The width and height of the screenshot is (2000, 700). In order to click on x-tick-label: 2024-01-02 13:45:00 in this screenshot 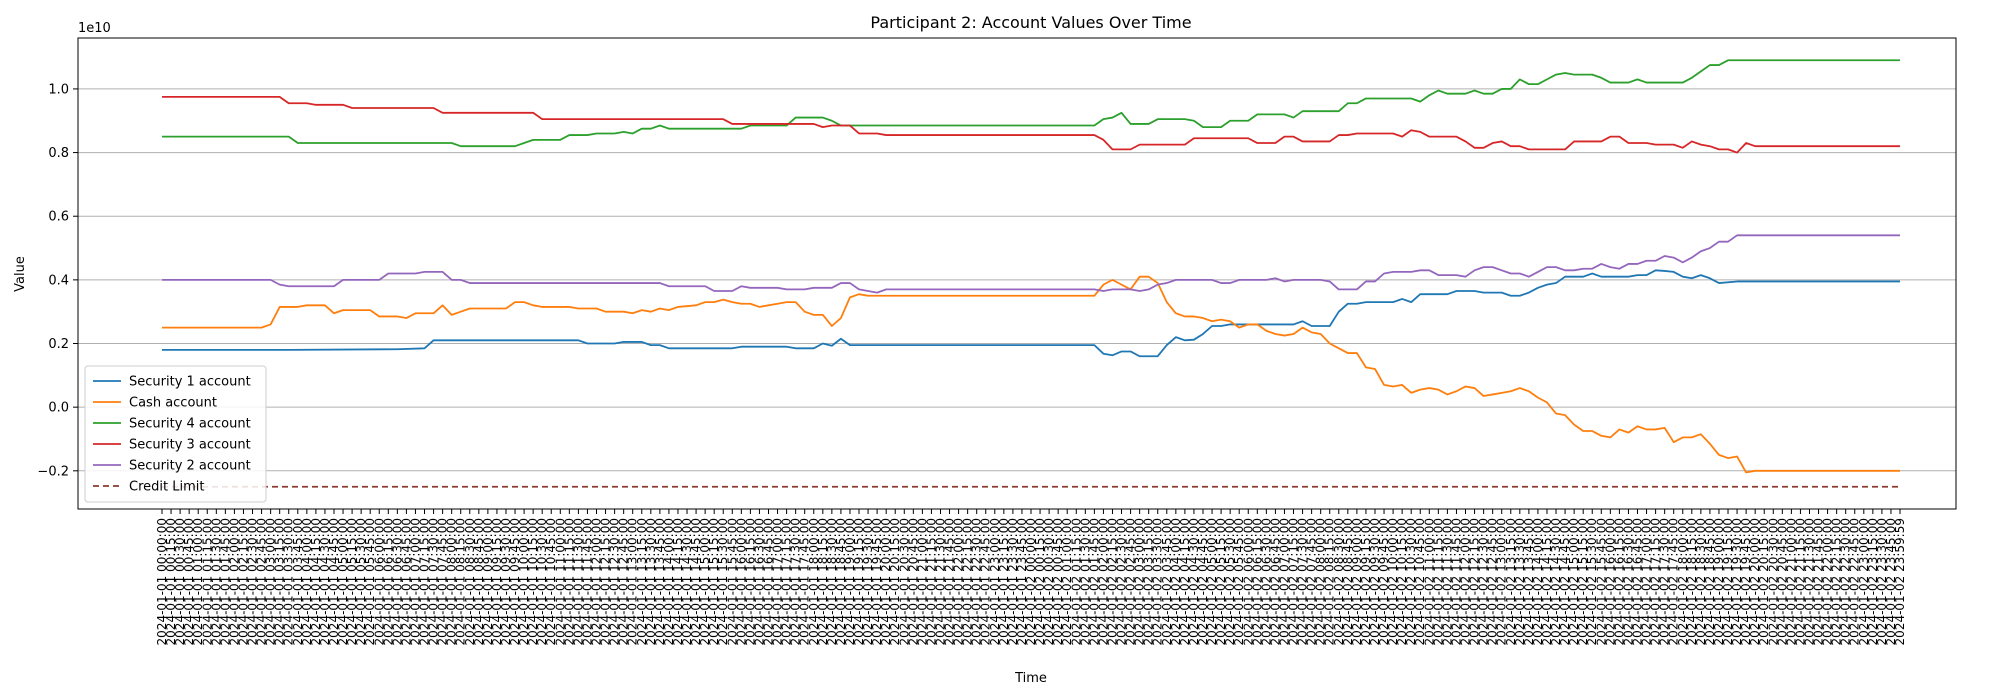, I will do `click(1529, 581)`.